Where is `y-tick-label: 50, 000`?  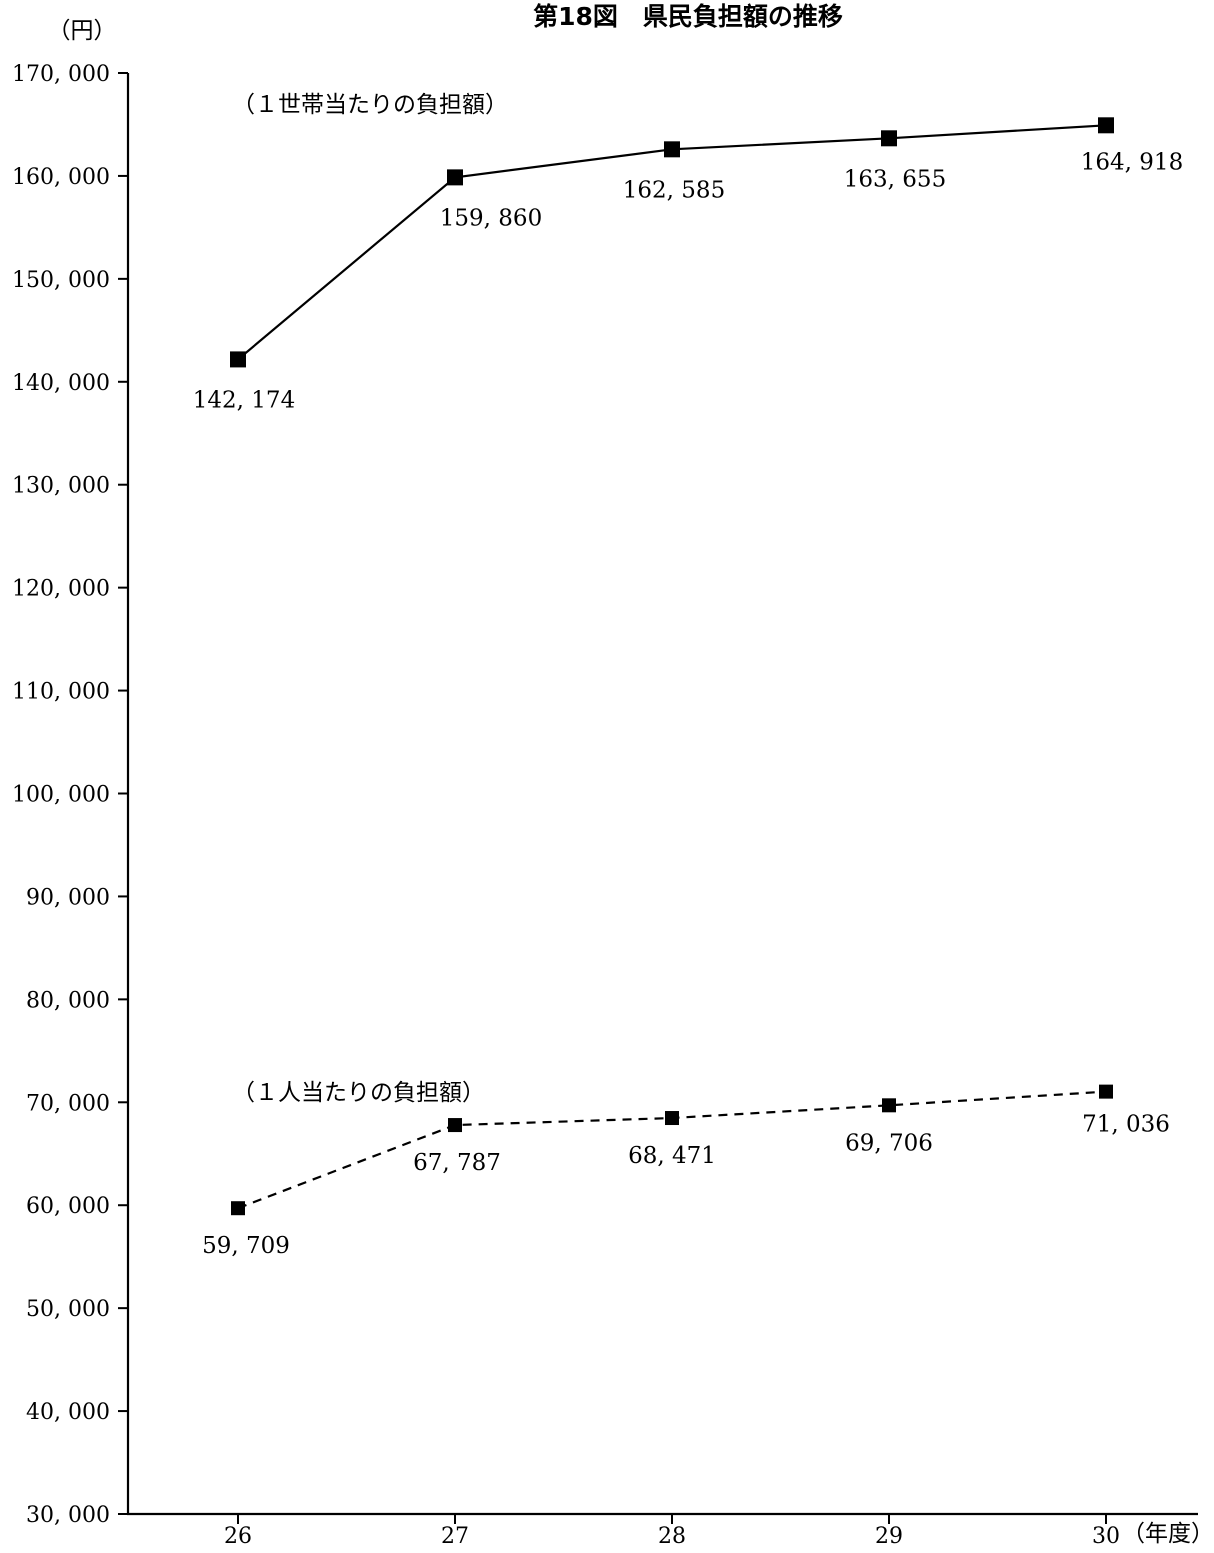 y-tick-label: 50, 000 is located at coordinates (68, 1309).